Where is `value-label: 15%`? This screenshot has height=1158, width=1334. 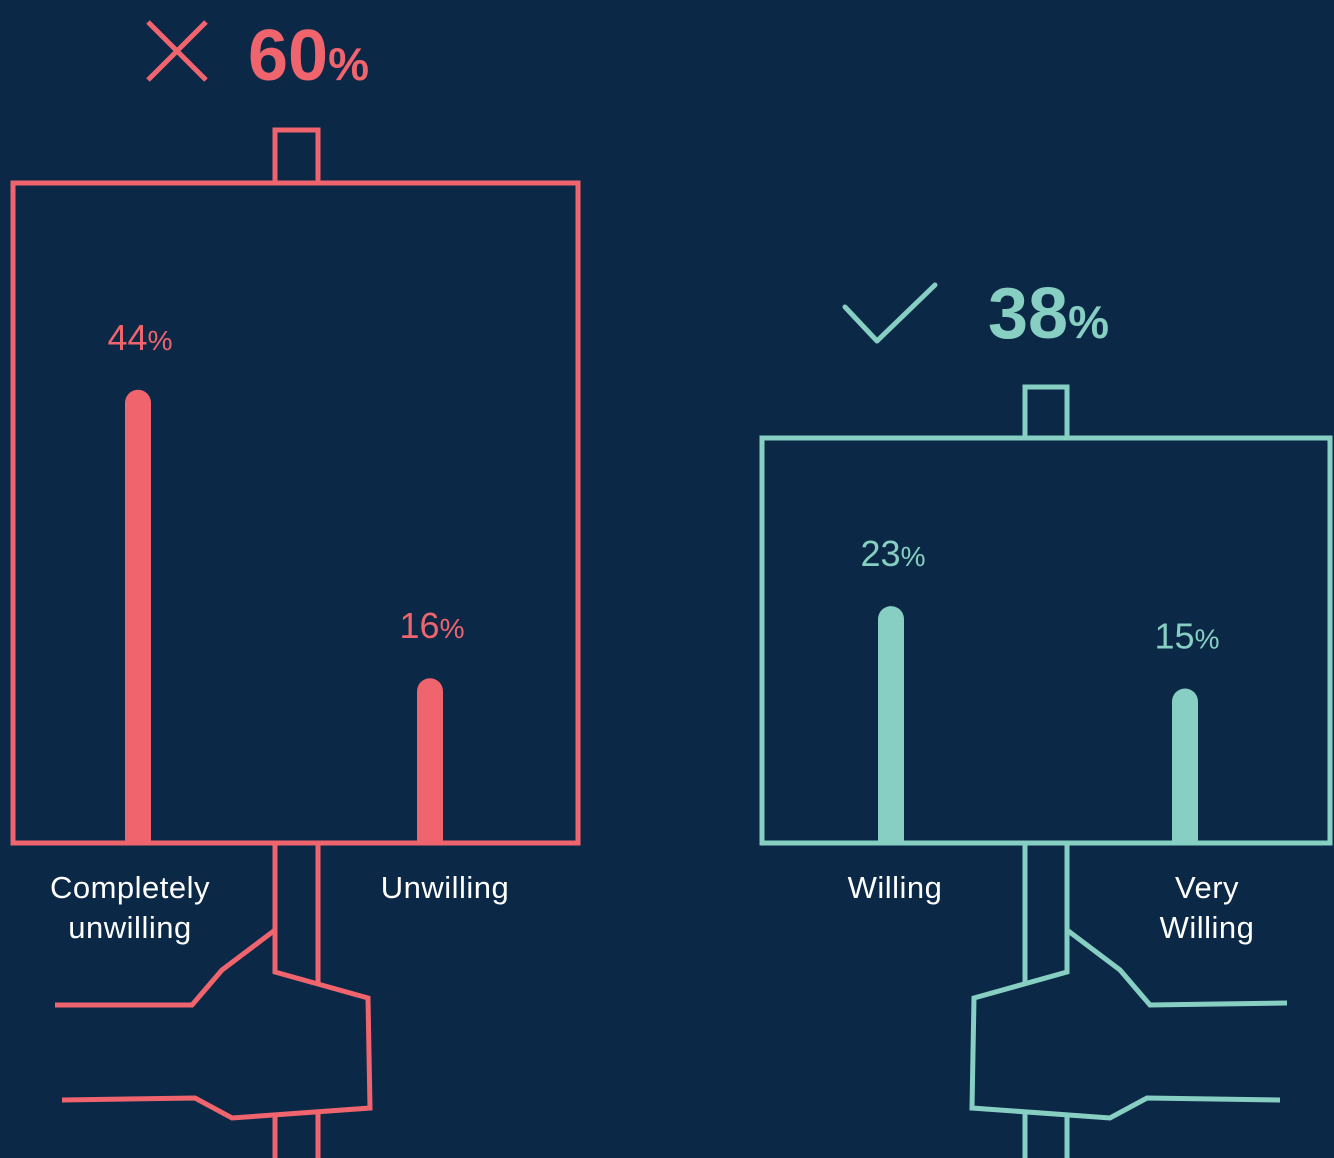
value-label: 15% is located at coordinates (1187, 636).